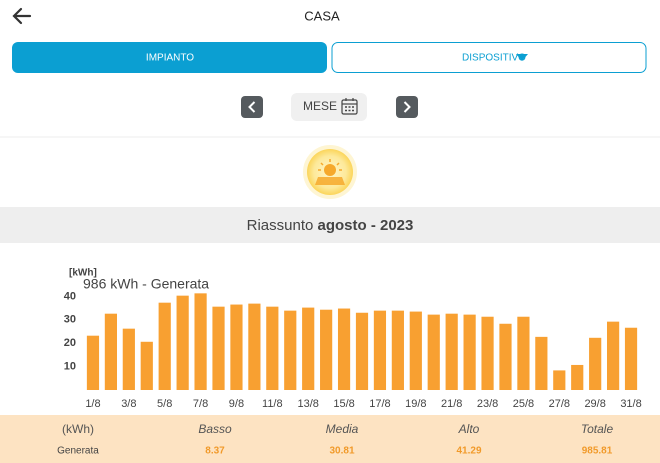  What do you see at coordinates (70, 296) in the screenshot?
I see `y-tick-label: 40` at bounding box center [70, 296].